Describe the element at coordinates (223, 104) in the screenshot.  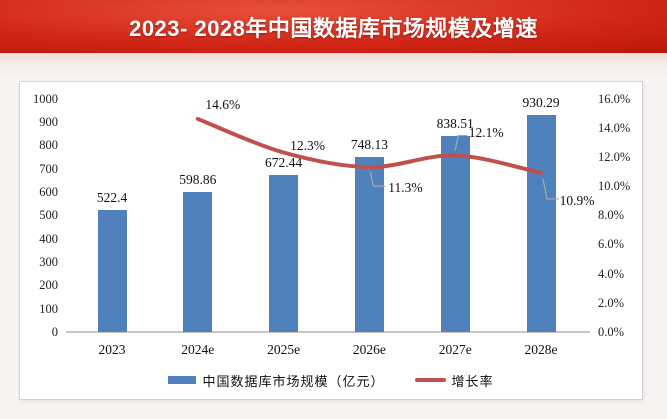
I see `growth-rate-label: 14.6%` at that location.